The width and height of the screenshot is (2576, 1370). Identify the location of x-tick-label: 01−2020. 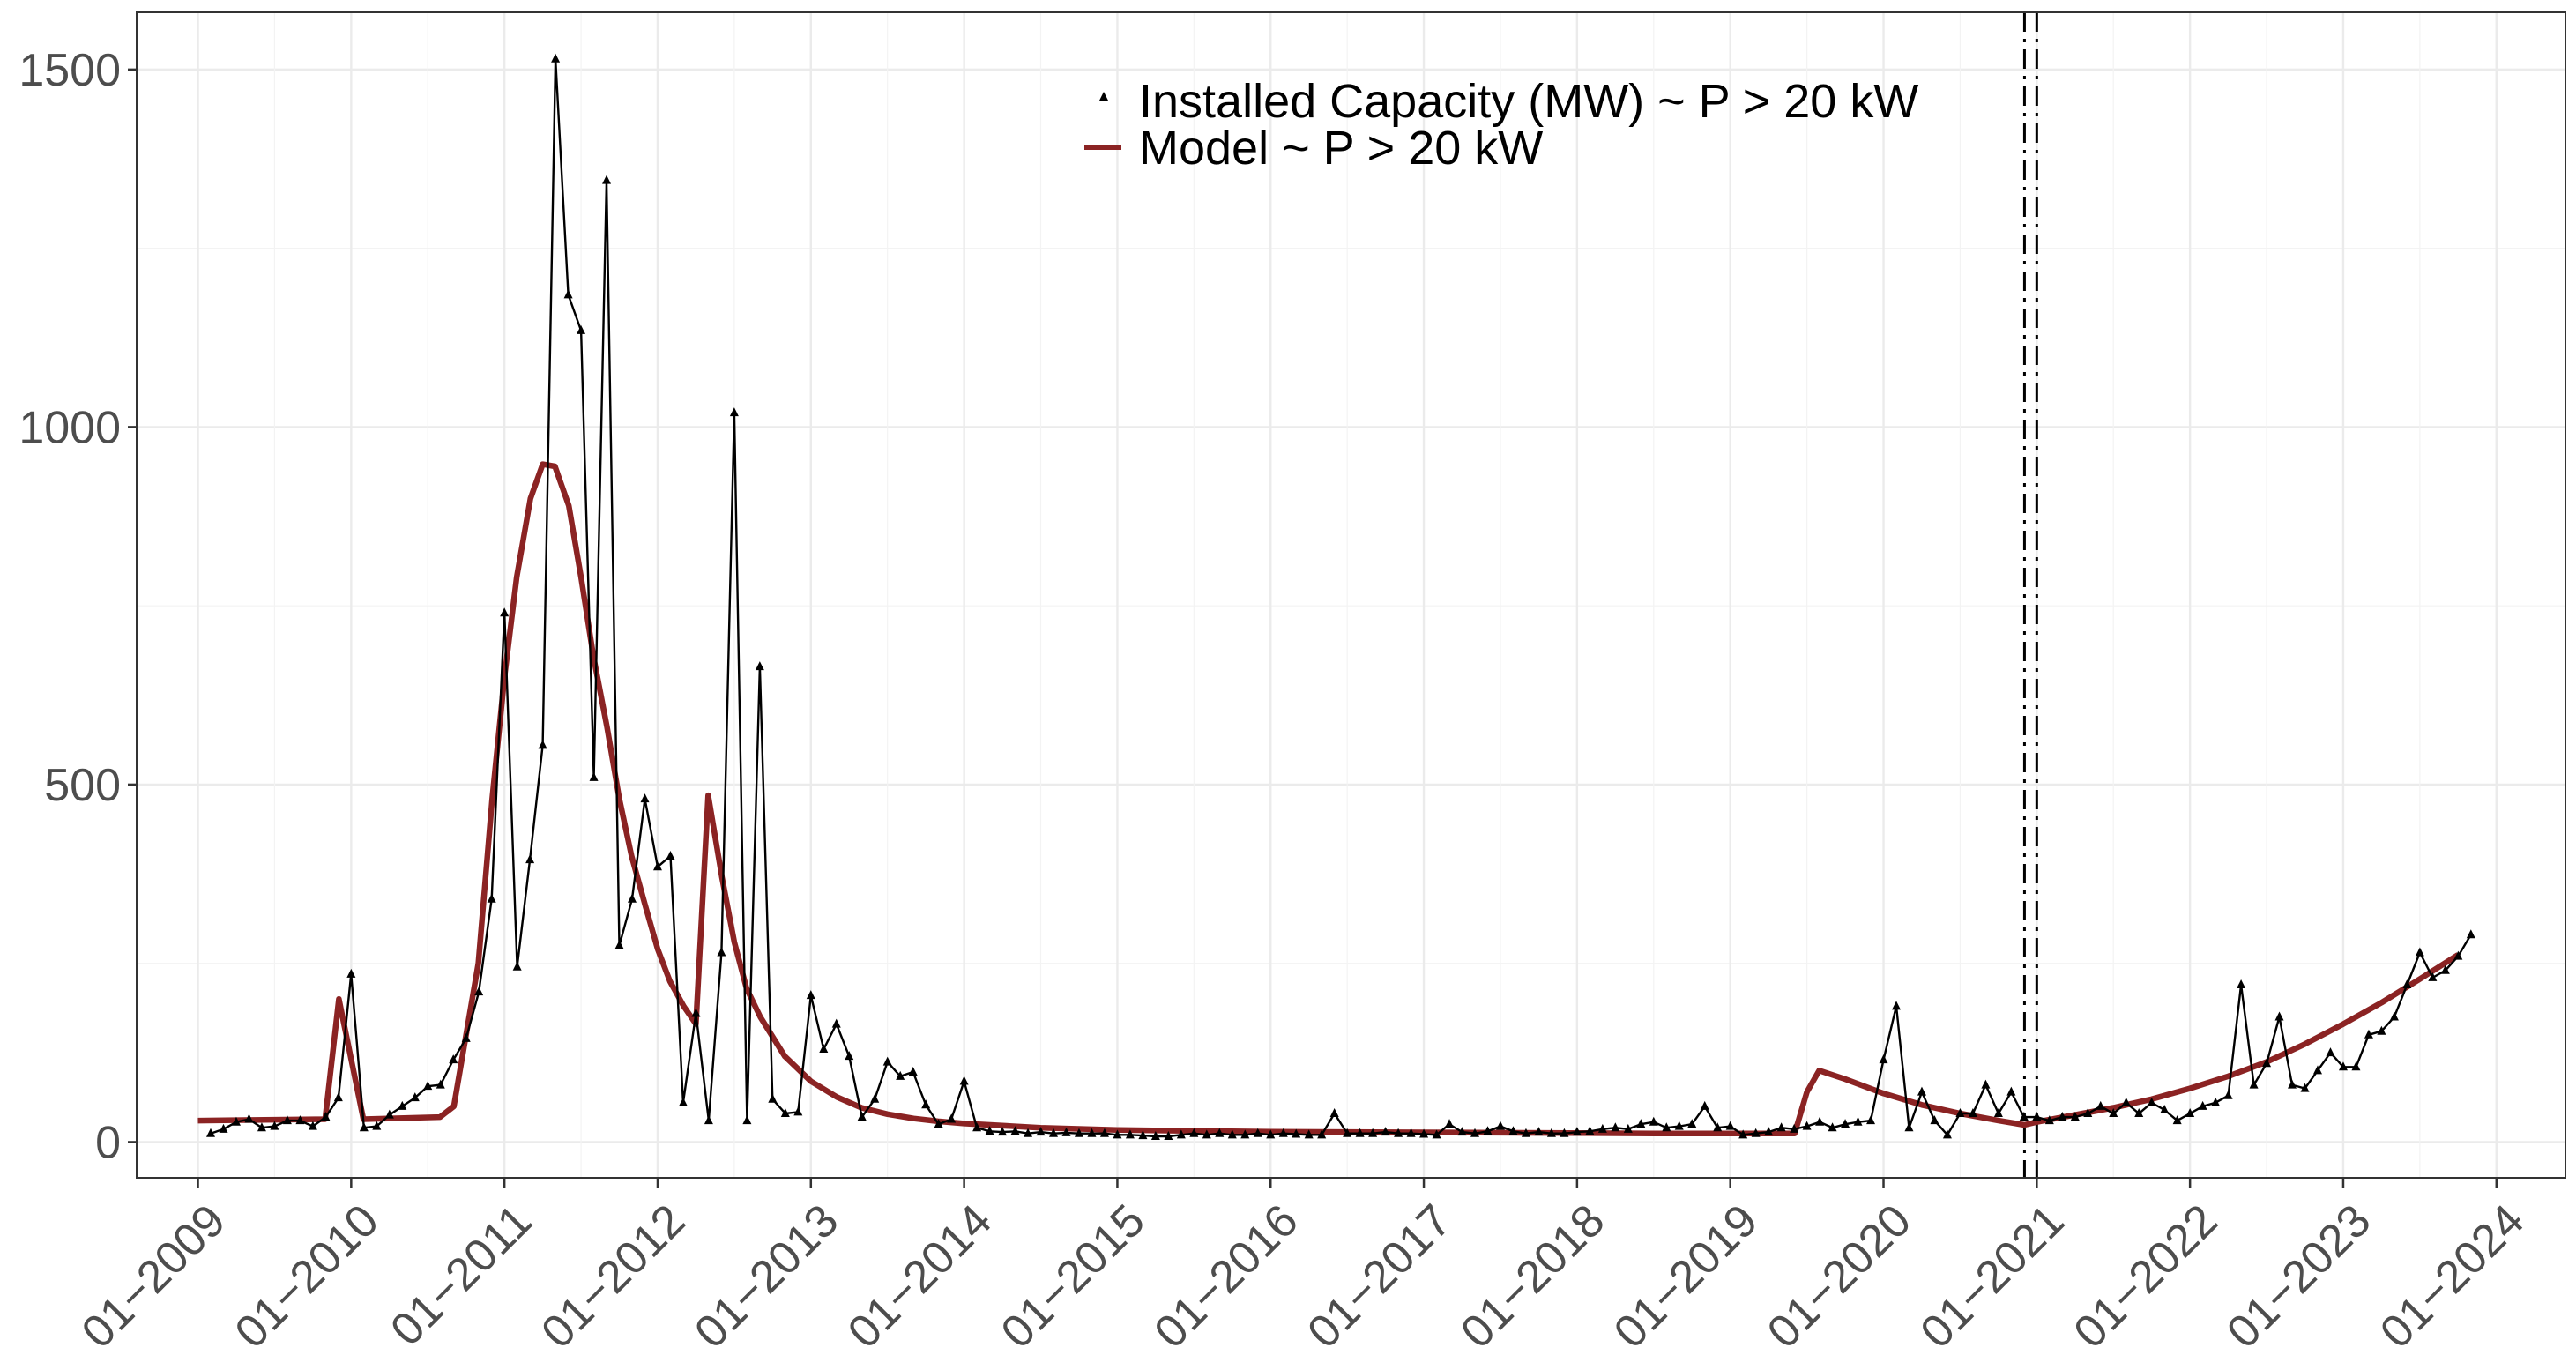
(1840, 1276).